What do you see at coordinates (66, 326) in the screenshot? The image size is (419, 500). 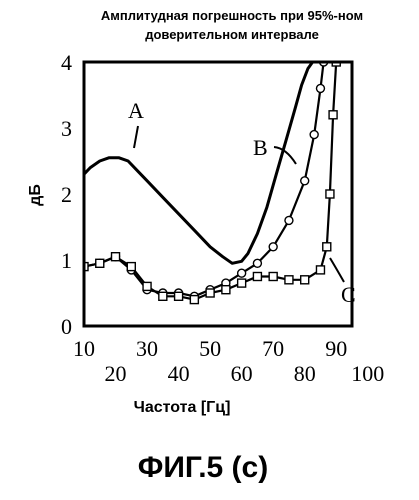 I see `y-tick-label: 0` at bounding box center [66, 326].